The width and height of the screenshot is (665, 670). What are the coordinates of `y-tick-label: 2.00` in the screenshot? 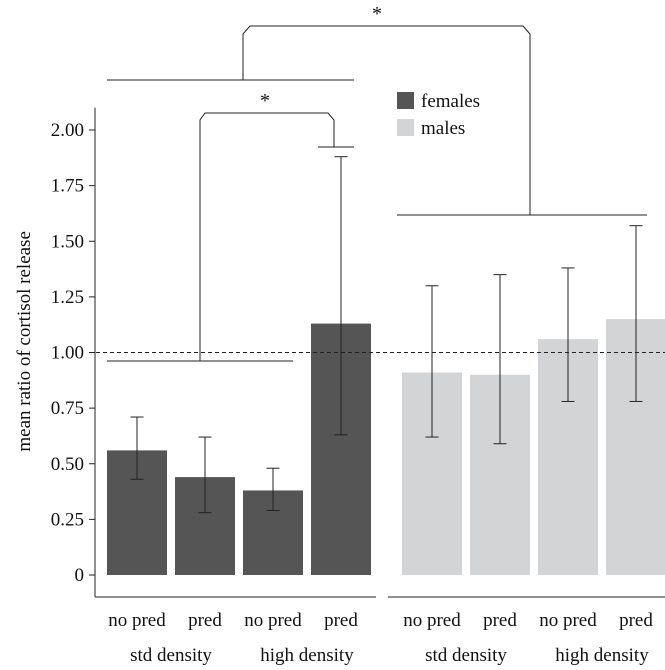 It's located at (67, 130).